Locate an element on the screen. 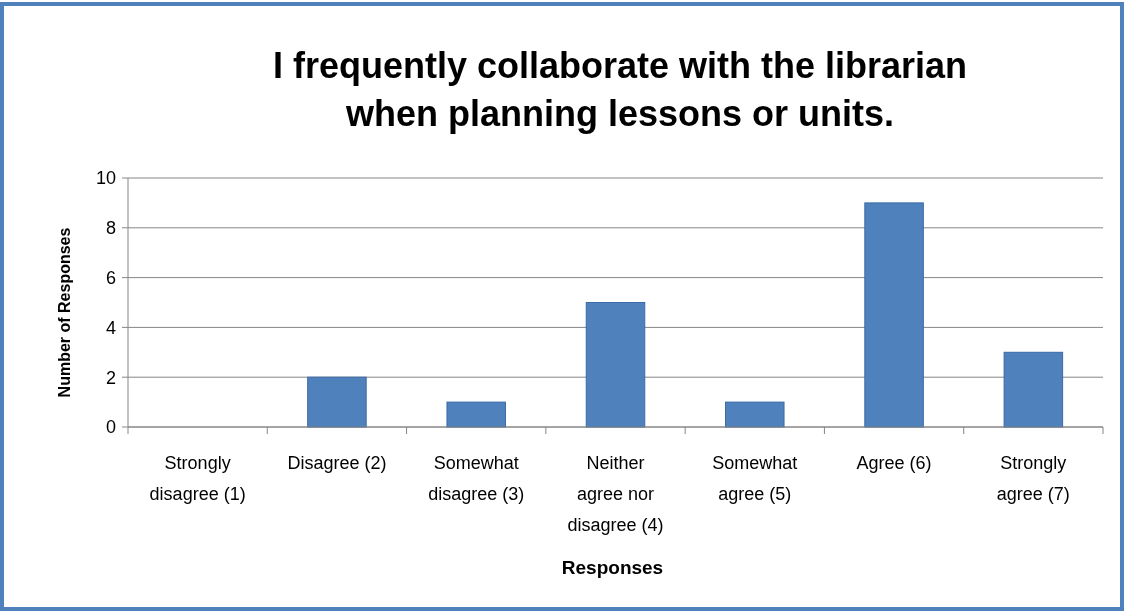 The width and height of the screenshot is (1124, 611). y-tick-label: 2 is located at coordinates (110, 377).